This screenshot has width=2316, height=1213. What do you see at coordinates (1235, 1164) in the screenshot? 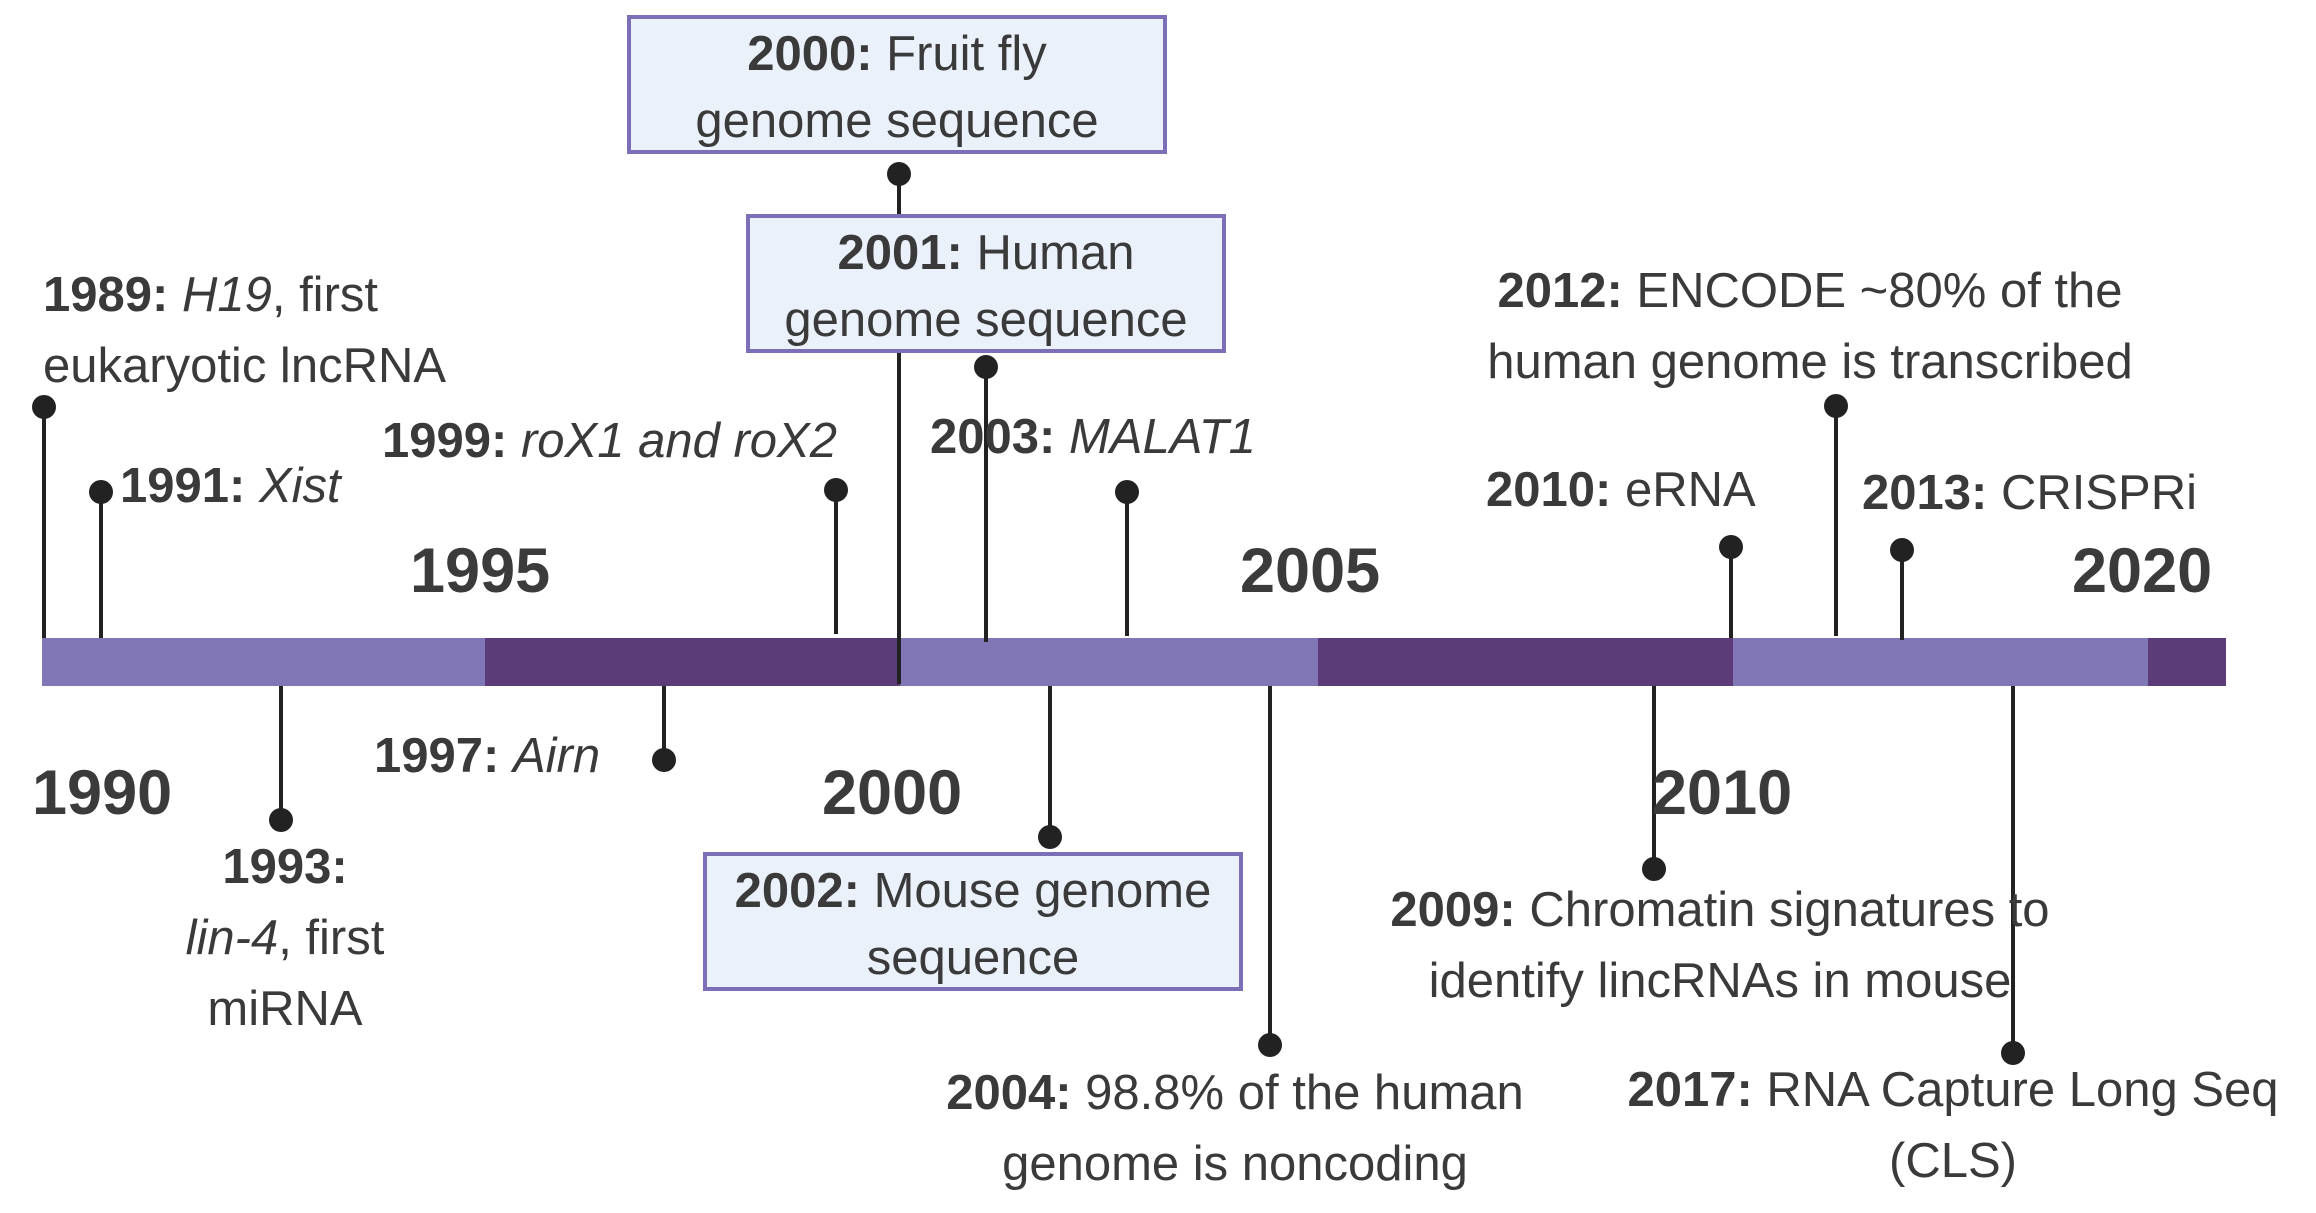
I see `event-2004-line2: genome is noncoding` at bounding box center [1235, 1164].